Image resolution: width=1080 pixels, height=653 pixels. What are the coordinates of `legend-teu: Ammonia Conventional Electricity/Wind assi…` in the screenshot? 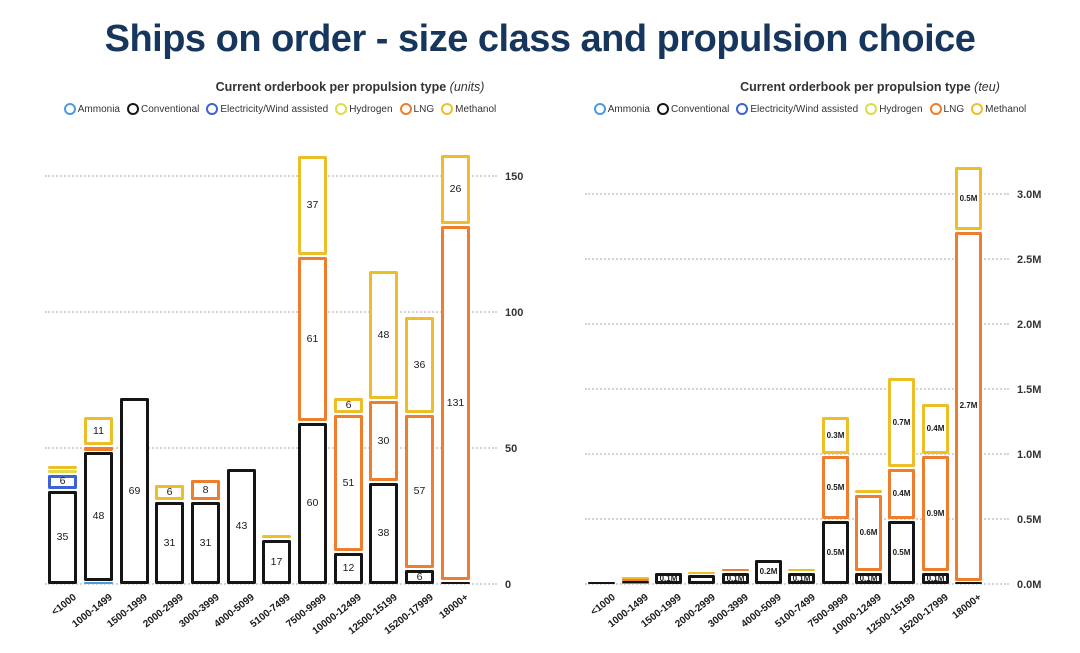 It's located at (810, 109).